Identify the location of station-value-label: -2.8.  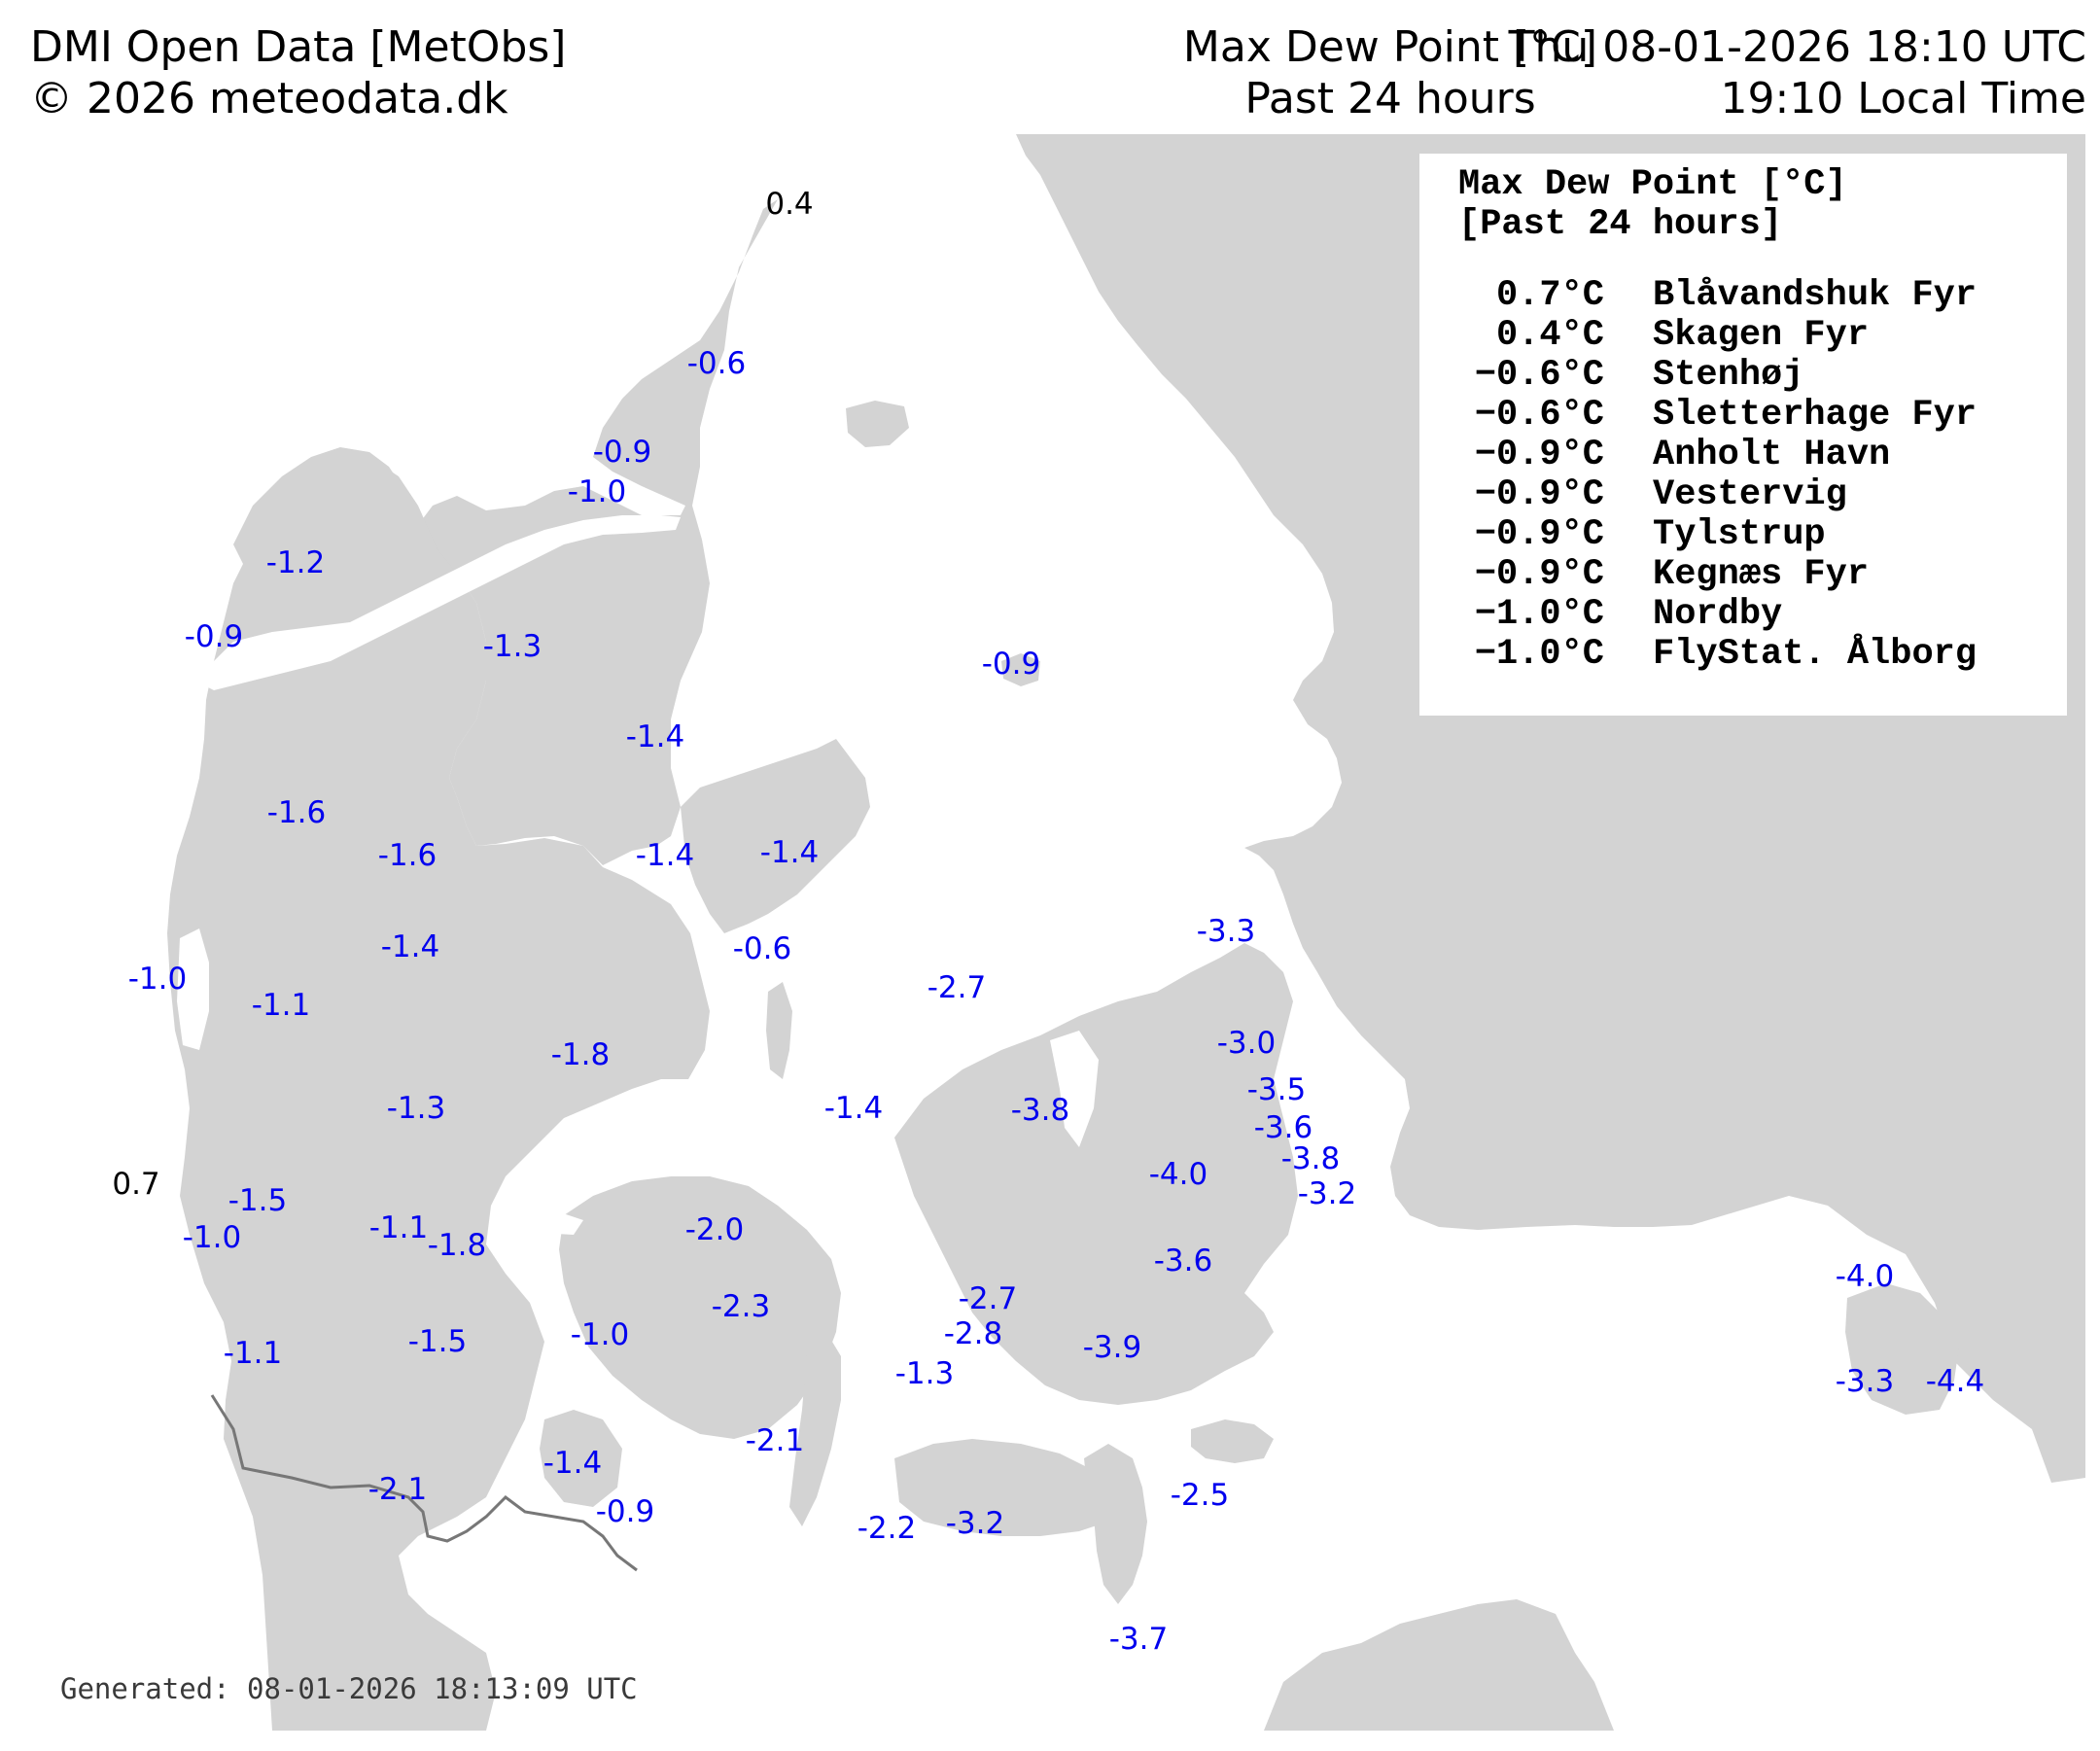
(973, 1333).